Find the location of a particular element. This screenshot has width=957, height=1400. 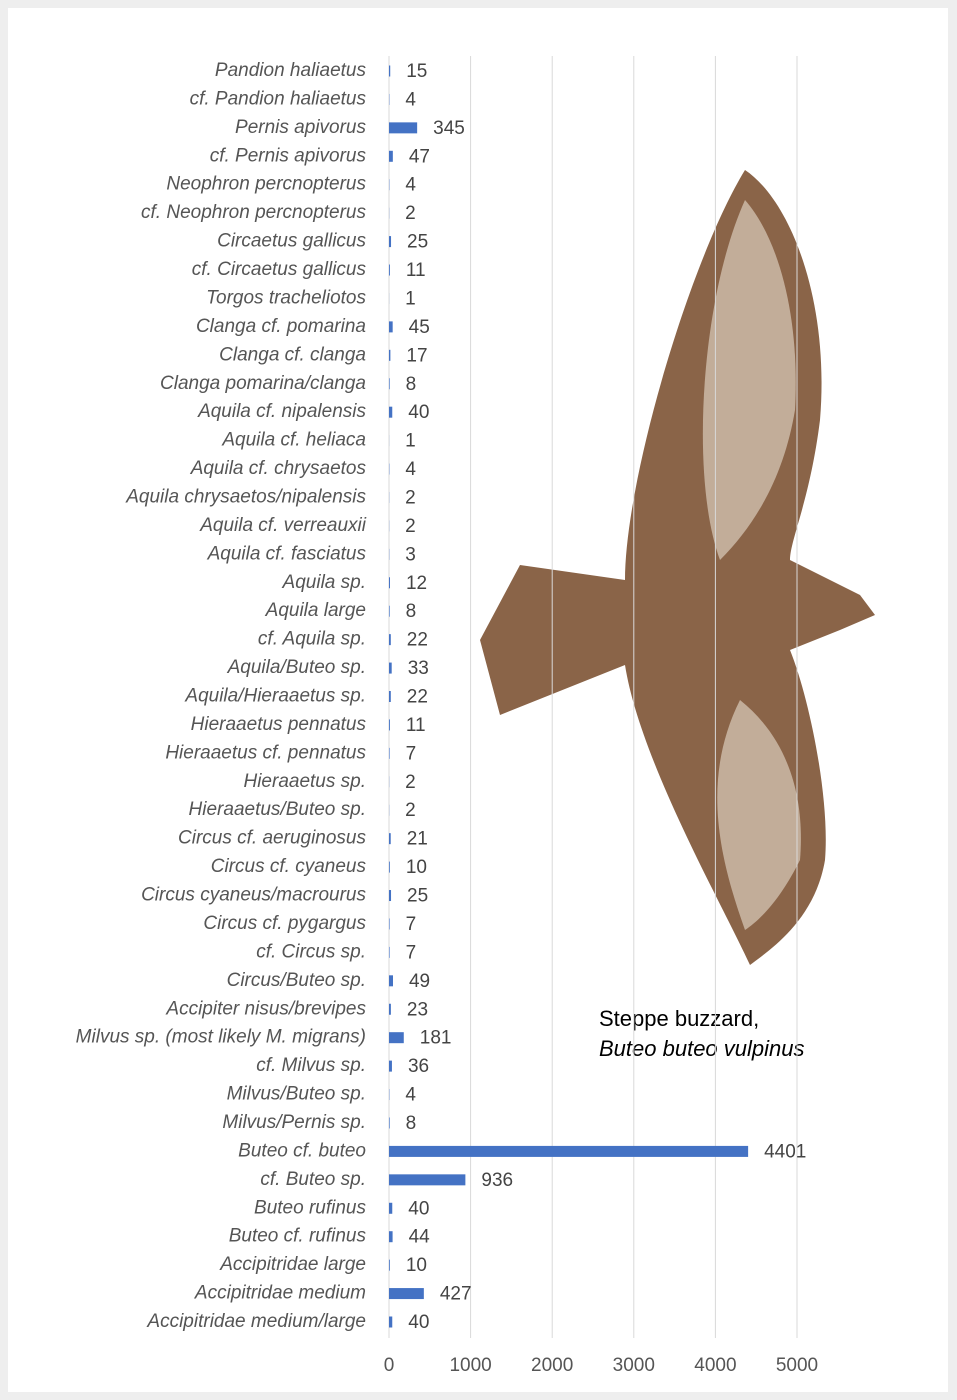

y-tick-label: Circaetus gallicus is located at coordinates (291, 241).